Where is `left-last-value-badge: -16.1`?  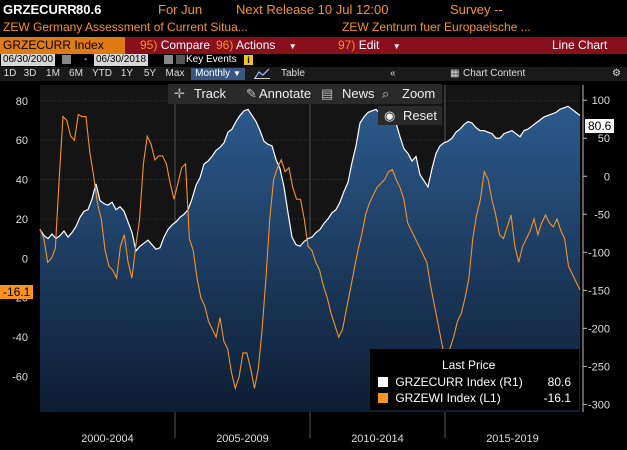
left-last-value-badge: -16.1 is located at coordinates (17, 292).